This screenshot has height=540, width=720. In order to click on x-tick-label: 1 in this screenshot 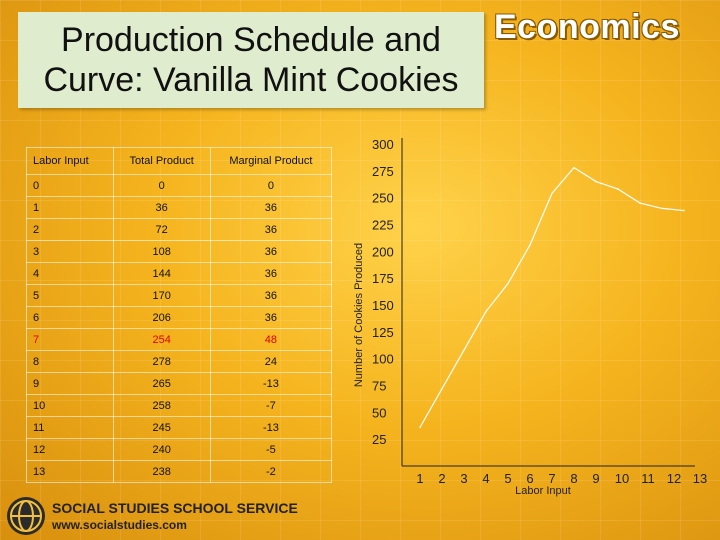, I will do `click(419, 478)`.